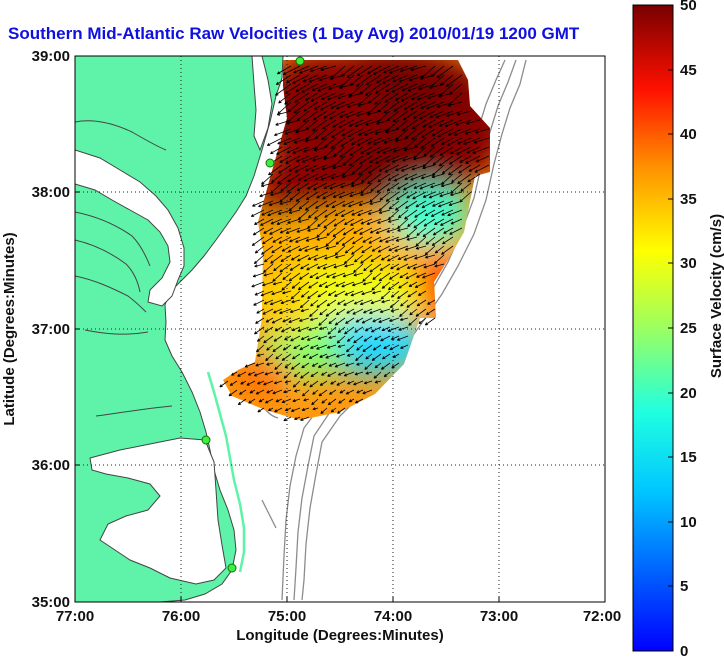 The height and width of the screenshot is (659, 724). Describe the element at coordinates (340, 635) in the screenshot. I see `x-axis-label: Longitude (Degrees:Minutes)` at that location.